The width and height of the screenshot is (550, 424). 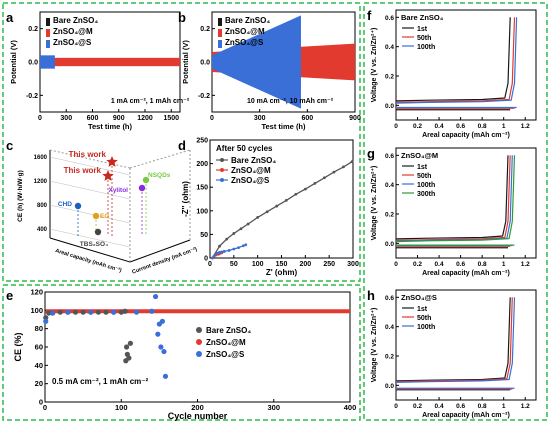 What do you see at coordinates (42, 230) in the screenshot?
I see `y-tick-label: 400` at bounding box center [42, 230].